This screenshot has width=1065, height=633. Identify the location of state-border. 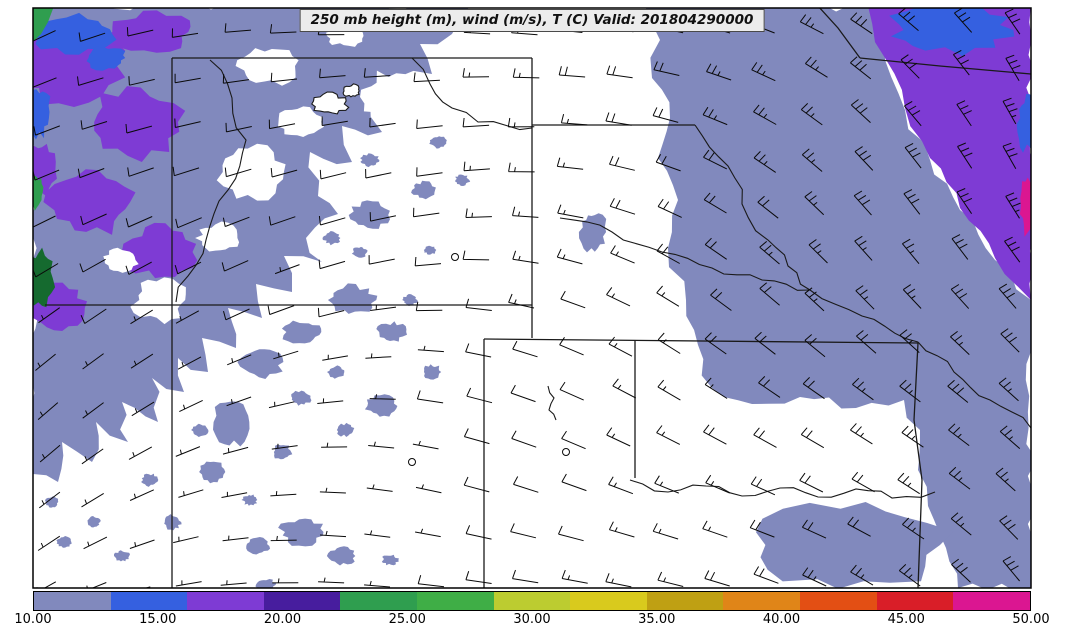
(945, 66).